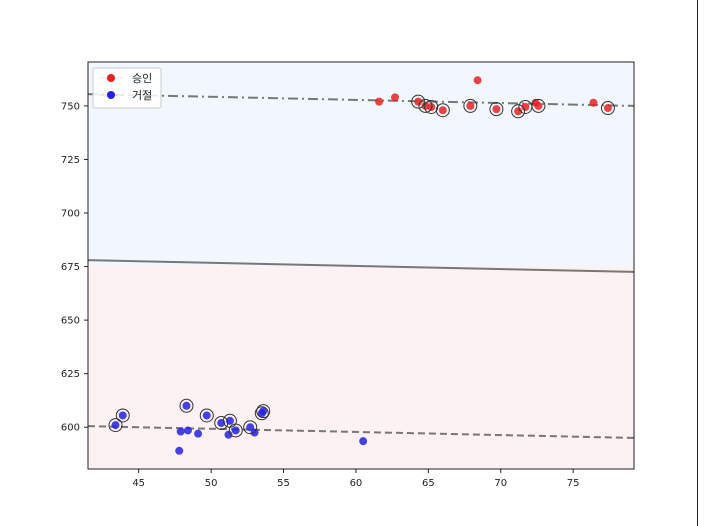 The height and width of the screenshot is (526, 705). Describe the element at coordinates (283, 483) in the screenshot. I see `x-tick-label-55: 55` at that location.